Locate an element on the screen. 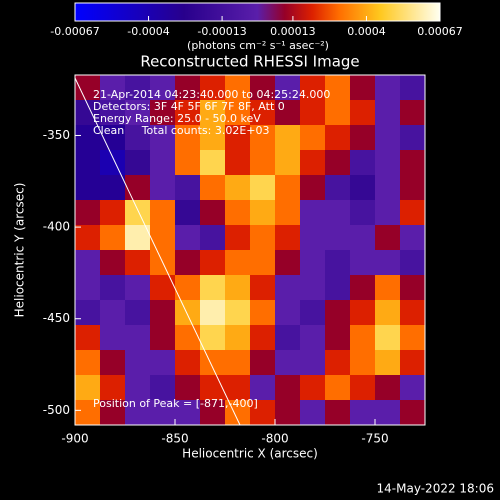  annotation: Energy Range: 25.0 - 50.0 keV is located at coordinates (177, 118).